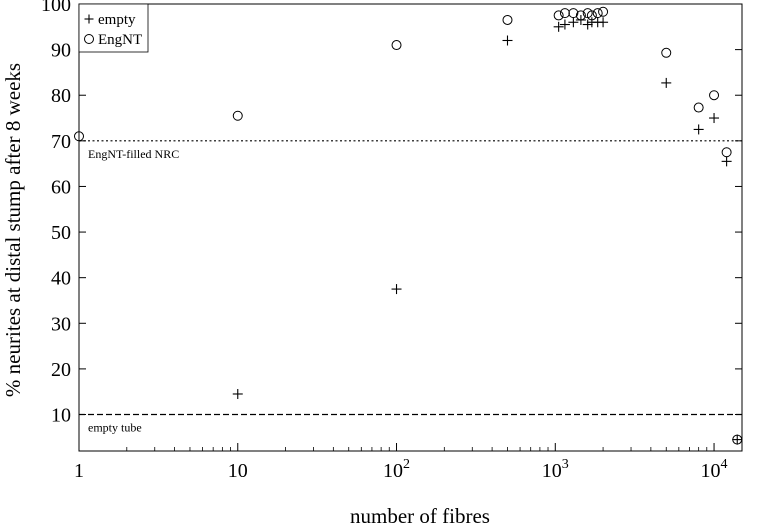 The height and width of the screenshot is (530, 763). Describe the element at coordinates (89, 19) in the screenshot. I see `legend-marker-plus` at that location.